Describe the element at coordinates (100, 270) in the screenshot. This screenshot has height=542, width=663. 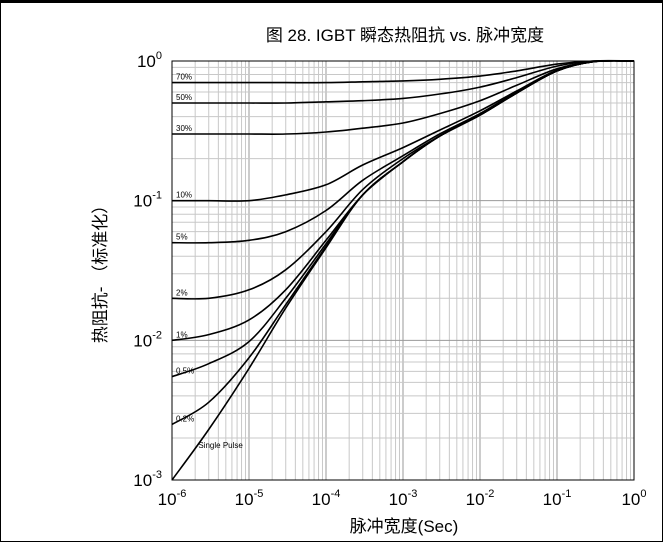
I see `y-axis-label: 热阻抗- （标准化）` at that location.